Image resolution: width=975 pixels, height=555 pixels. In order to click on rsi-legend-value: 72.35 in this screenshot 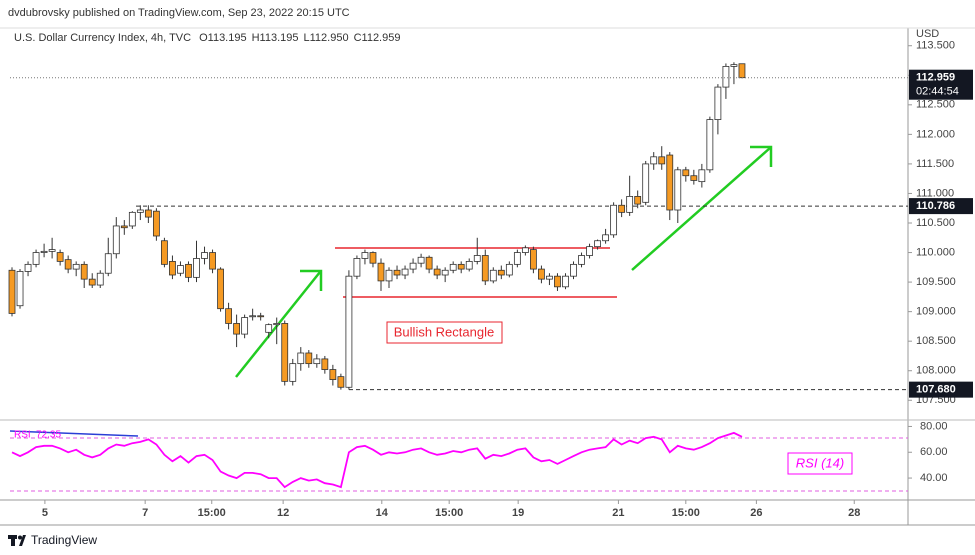, I will do `click(48, 435)`.